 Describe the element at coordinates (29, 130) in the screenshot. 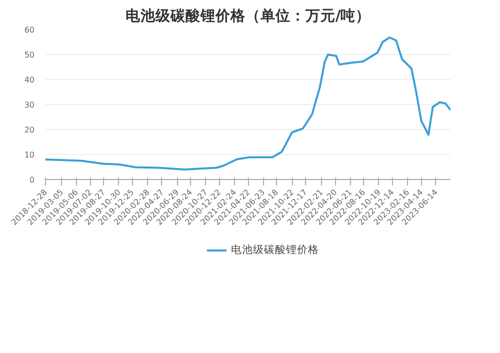

I see `y-tick-label: 20` at that location.